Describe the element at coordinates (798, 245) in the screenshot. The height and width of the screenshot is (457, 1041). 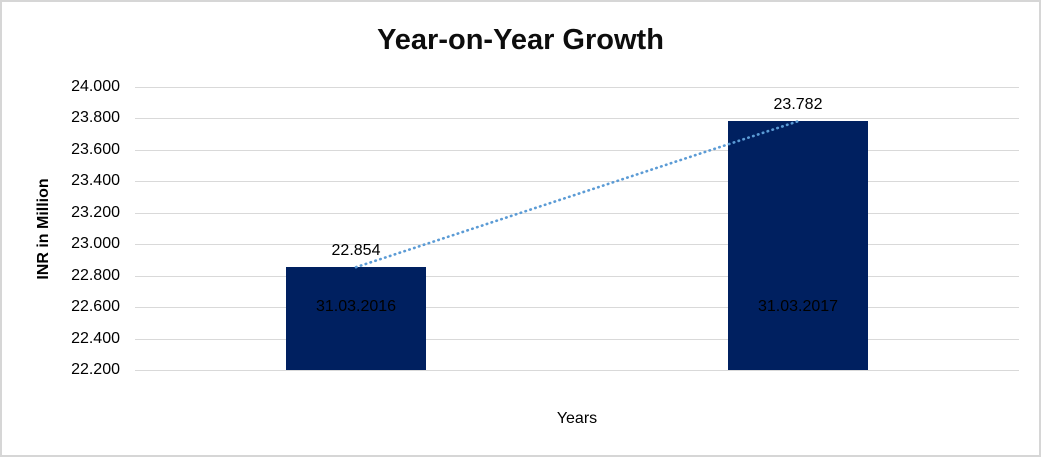
I see `bar-31.03.2017` at that location.